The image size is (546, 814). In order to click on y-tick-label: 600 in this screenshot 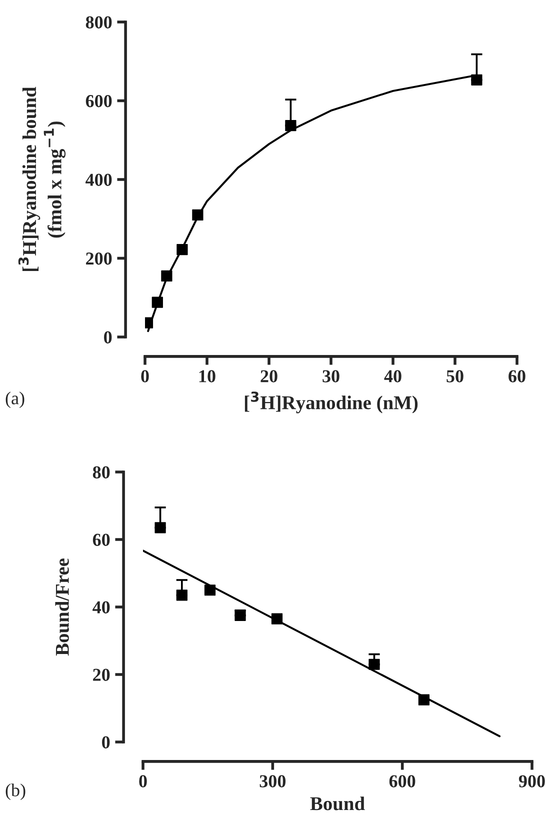, I will do `click(99, 101)`.